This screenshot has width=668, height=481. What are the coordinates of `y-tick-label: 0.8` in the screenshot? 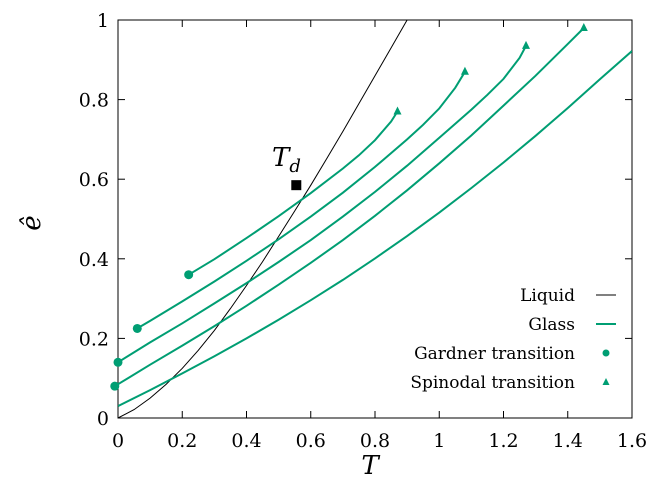 It's located at (94, 101).